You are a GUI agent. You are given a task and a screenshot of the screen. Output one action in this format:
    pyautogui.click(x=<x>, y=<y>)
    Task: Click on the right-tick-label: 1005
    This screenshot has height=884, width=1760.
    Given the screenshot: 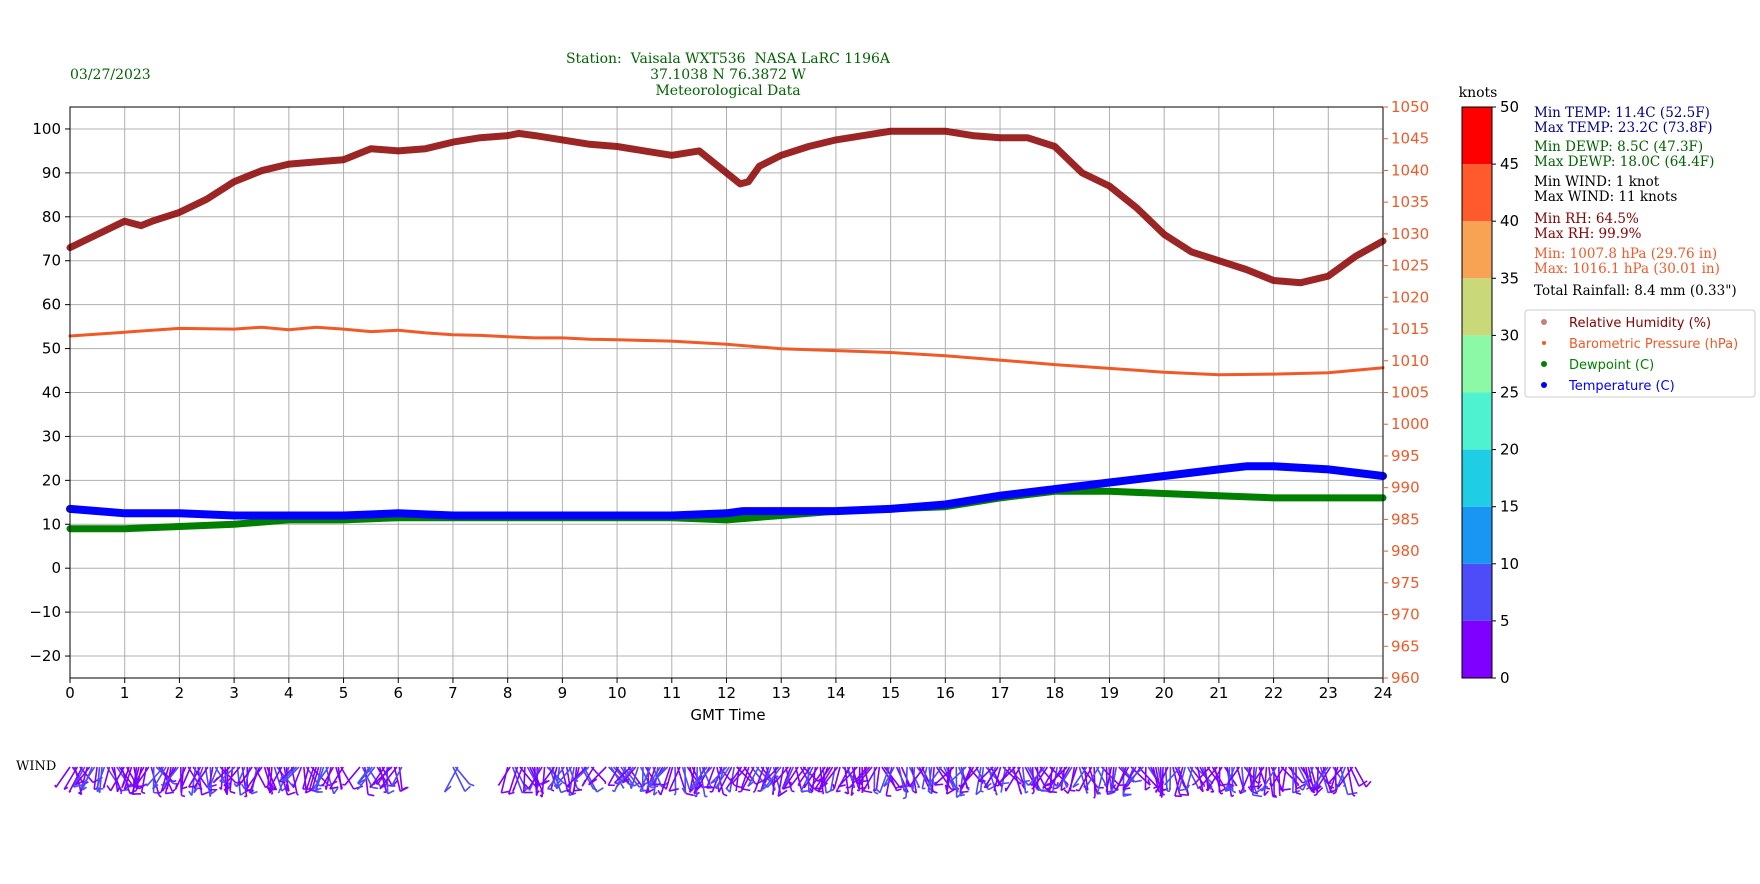 What is the action you would take?
    pyautogui.click(x=1410, y=393)
    